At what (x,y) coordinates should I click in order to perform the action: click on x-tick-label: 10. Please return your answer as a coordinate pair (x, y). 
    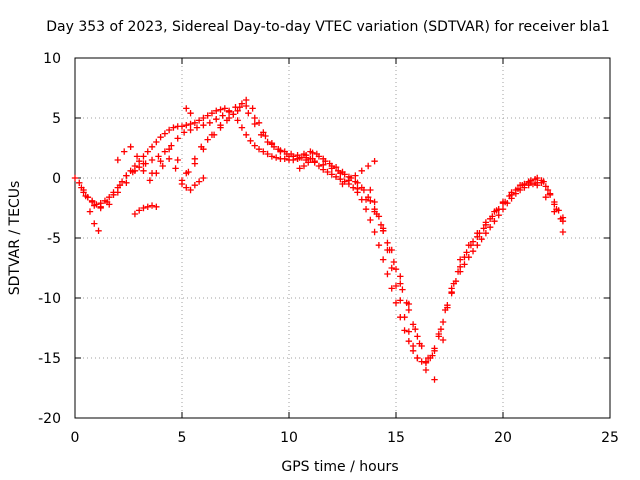
    Looking at the image, I should click on (289, 438).